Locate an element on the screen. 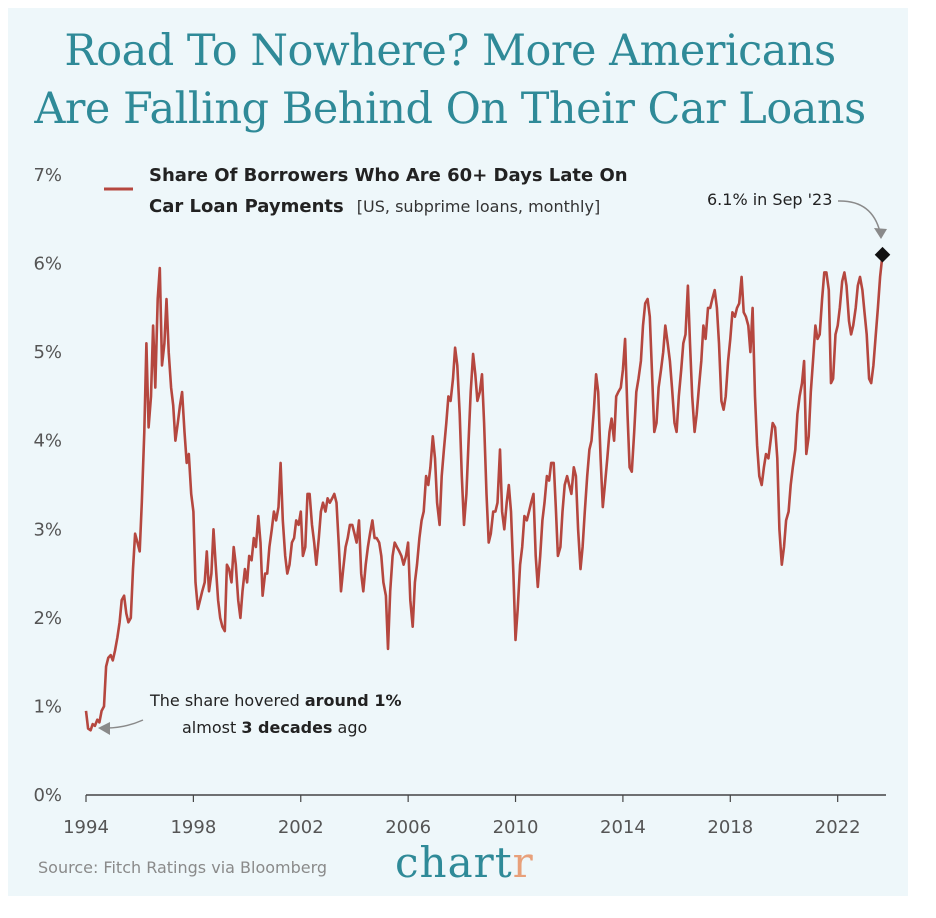 This screenshot has width=936, height=918. annotation-latest-arrow is located at coordinates (859, 216).